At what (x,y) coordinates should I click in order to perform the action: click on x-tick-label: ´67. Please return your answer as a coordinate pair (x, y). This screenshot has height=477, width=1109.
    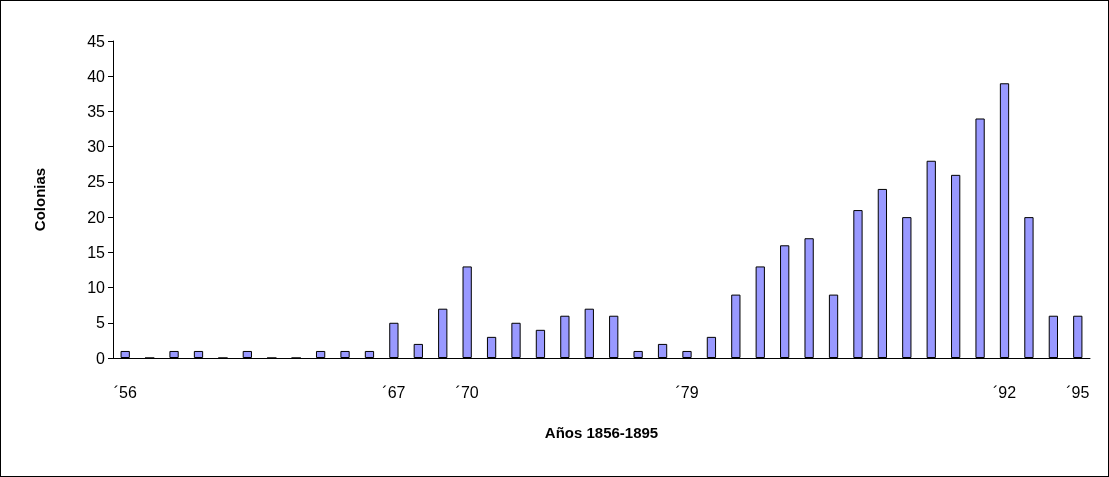
    Looking at the image, I should click on (394, 392).